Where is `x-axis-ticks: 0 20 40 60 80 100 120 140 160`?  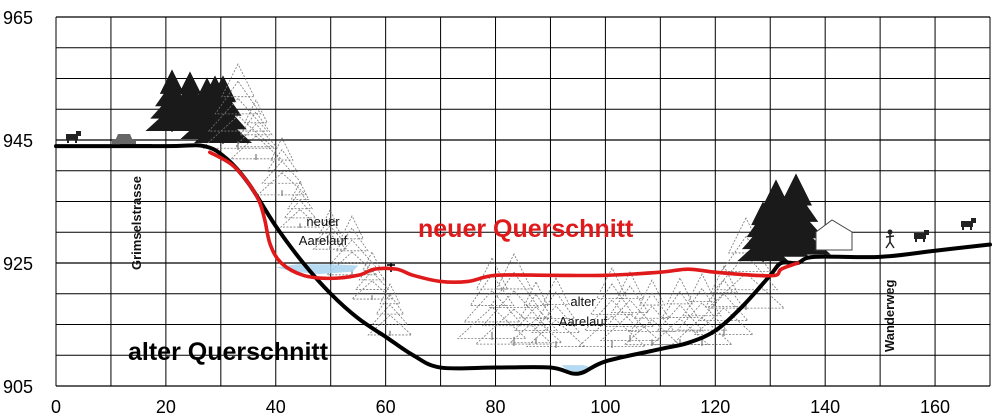
x-axis-ticks: 0 20 40 60 80 100 120 140 160 is located at coordinates (500, 407).